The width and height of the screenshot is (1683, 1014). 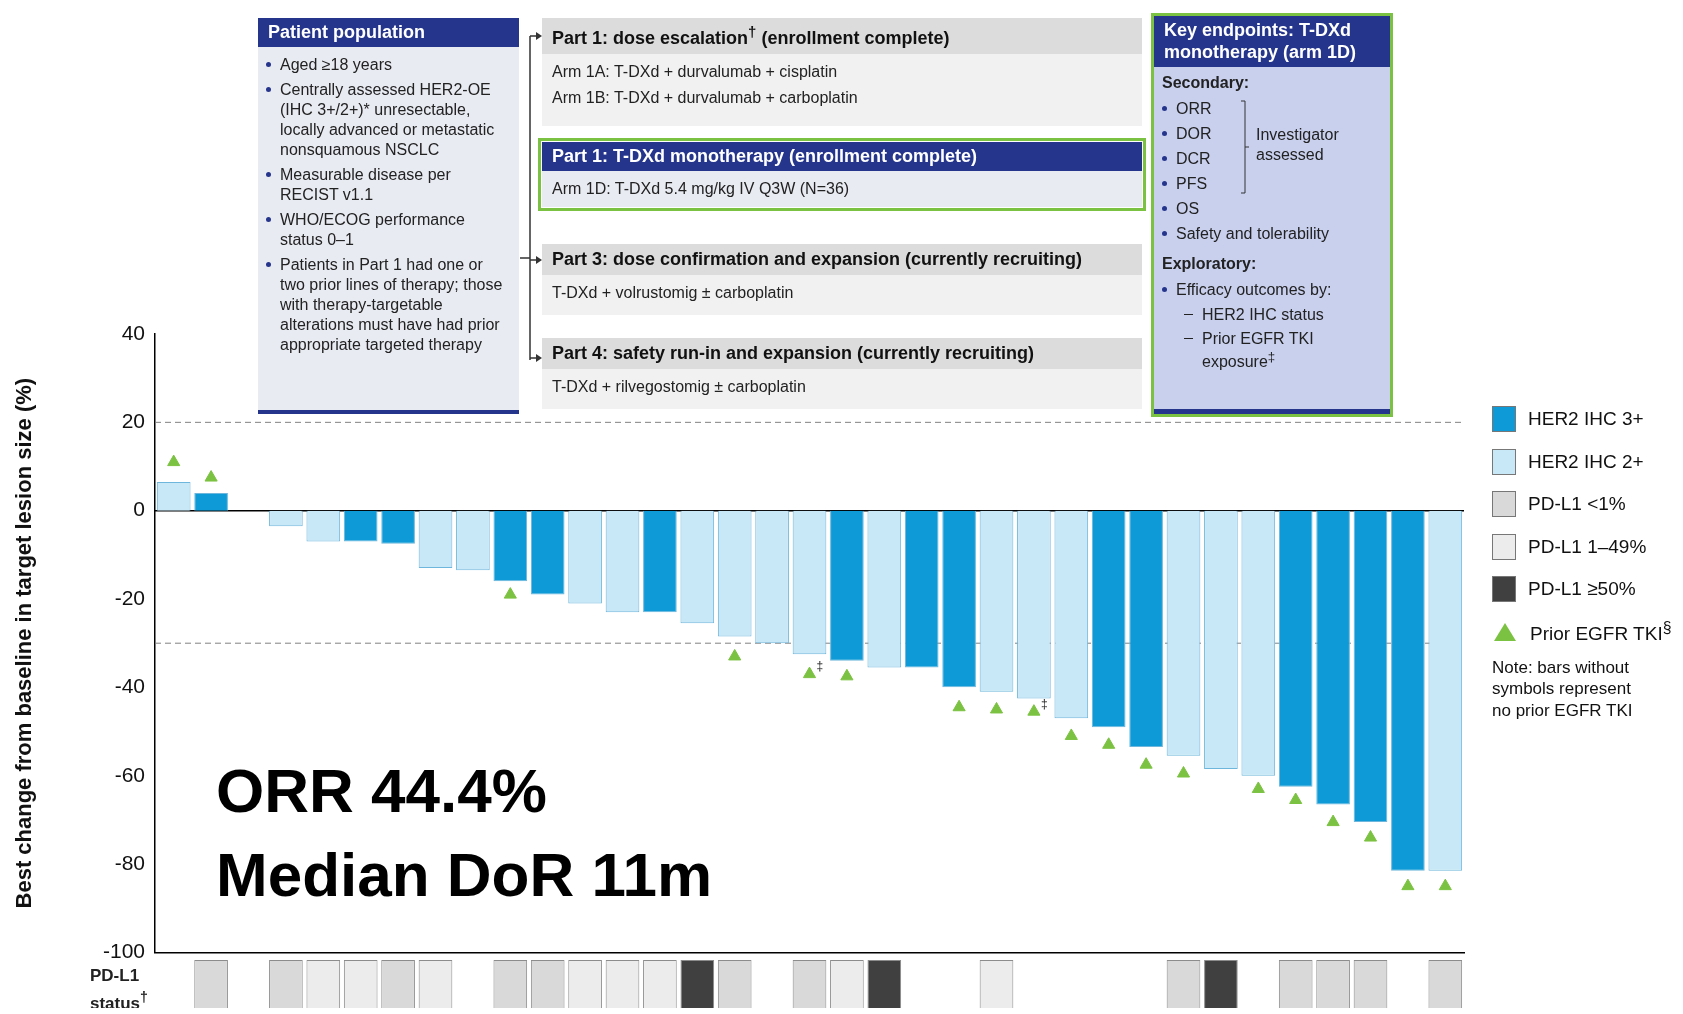 What do you see at coordinates (1601, 631) in the screenshot?
I see `legend-label: Prior EGFR TKI$^{§}$` at bounding box center [1601, 631].